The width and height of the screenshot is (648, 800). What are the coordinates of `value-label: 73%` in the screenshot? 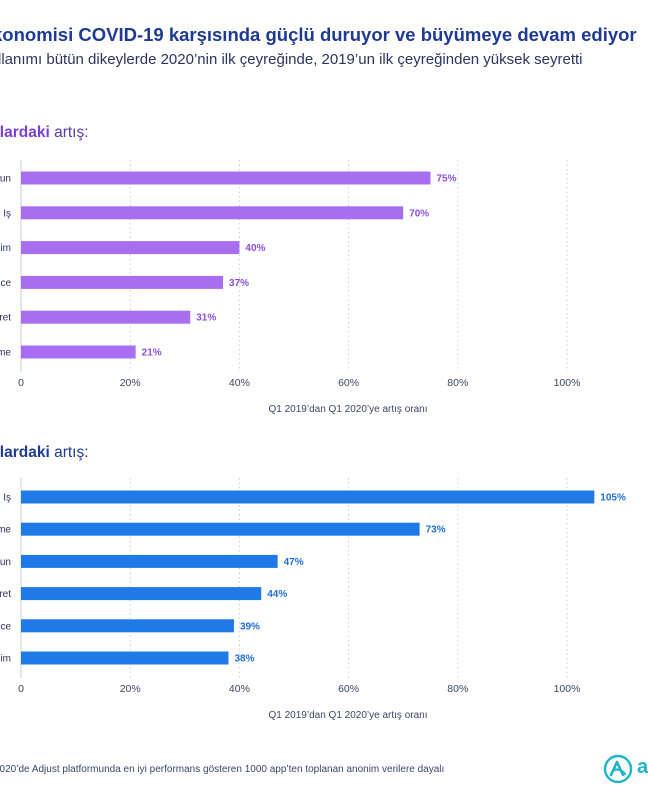 It's located at (436, 530).